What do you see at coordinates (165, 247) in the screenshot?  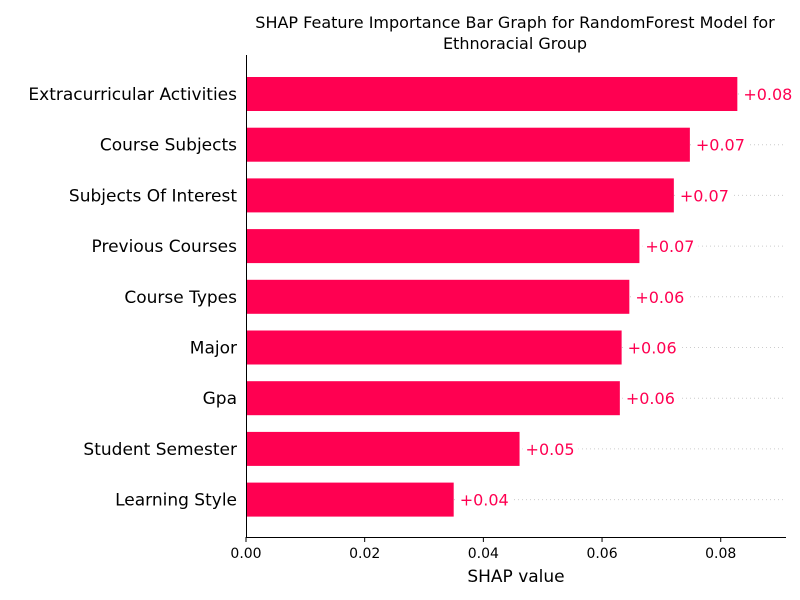 I see `y-tick-label: Previous Courses` at bounding box center [165, 247].